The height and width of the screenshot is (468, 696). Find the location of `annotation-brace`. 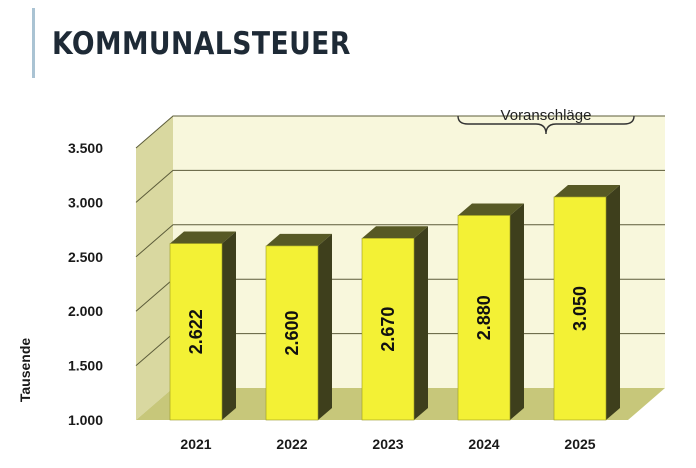

annotation-brace is located at coordinates (546, 125).